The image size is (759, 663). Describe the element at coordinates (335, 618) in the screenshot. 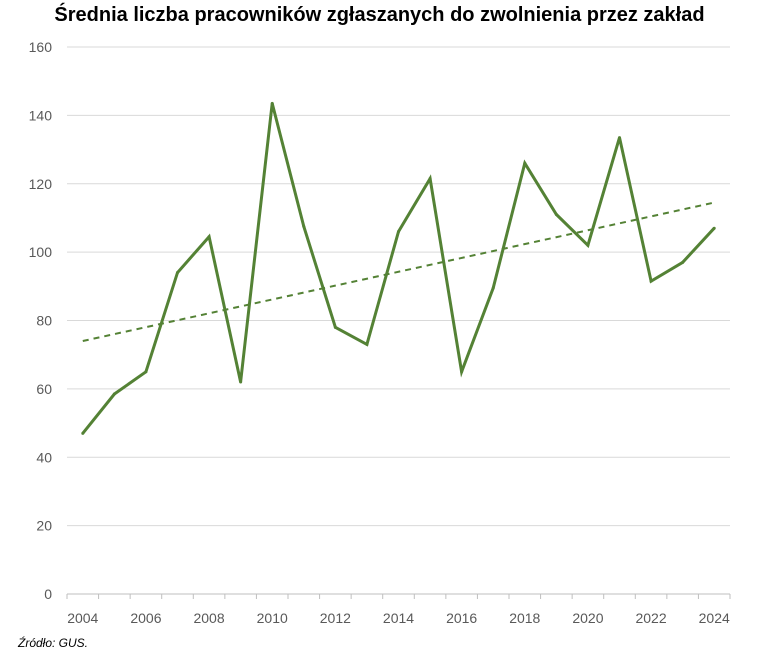

I see `x-tick-label: 2012` at that location.